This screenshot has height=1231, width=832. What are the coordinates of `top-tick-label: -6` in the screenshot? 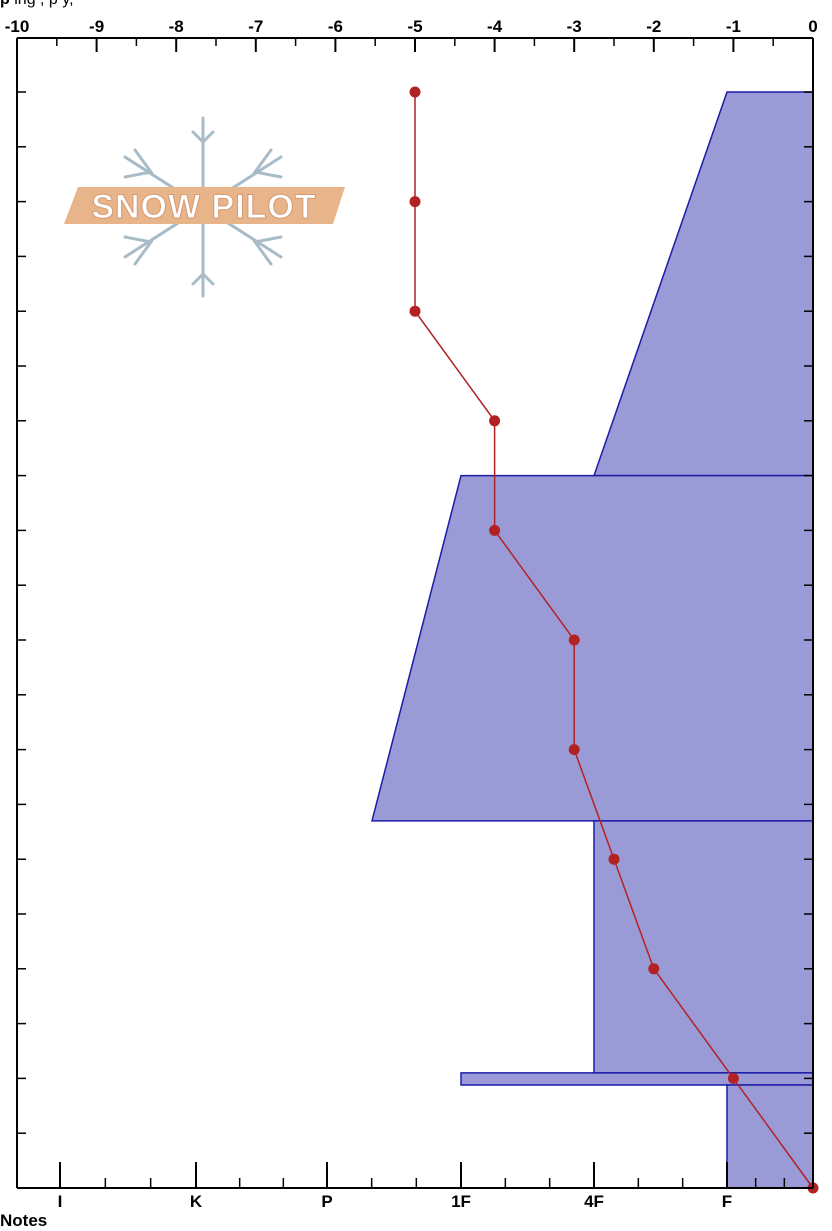 It's located at (335, 26).